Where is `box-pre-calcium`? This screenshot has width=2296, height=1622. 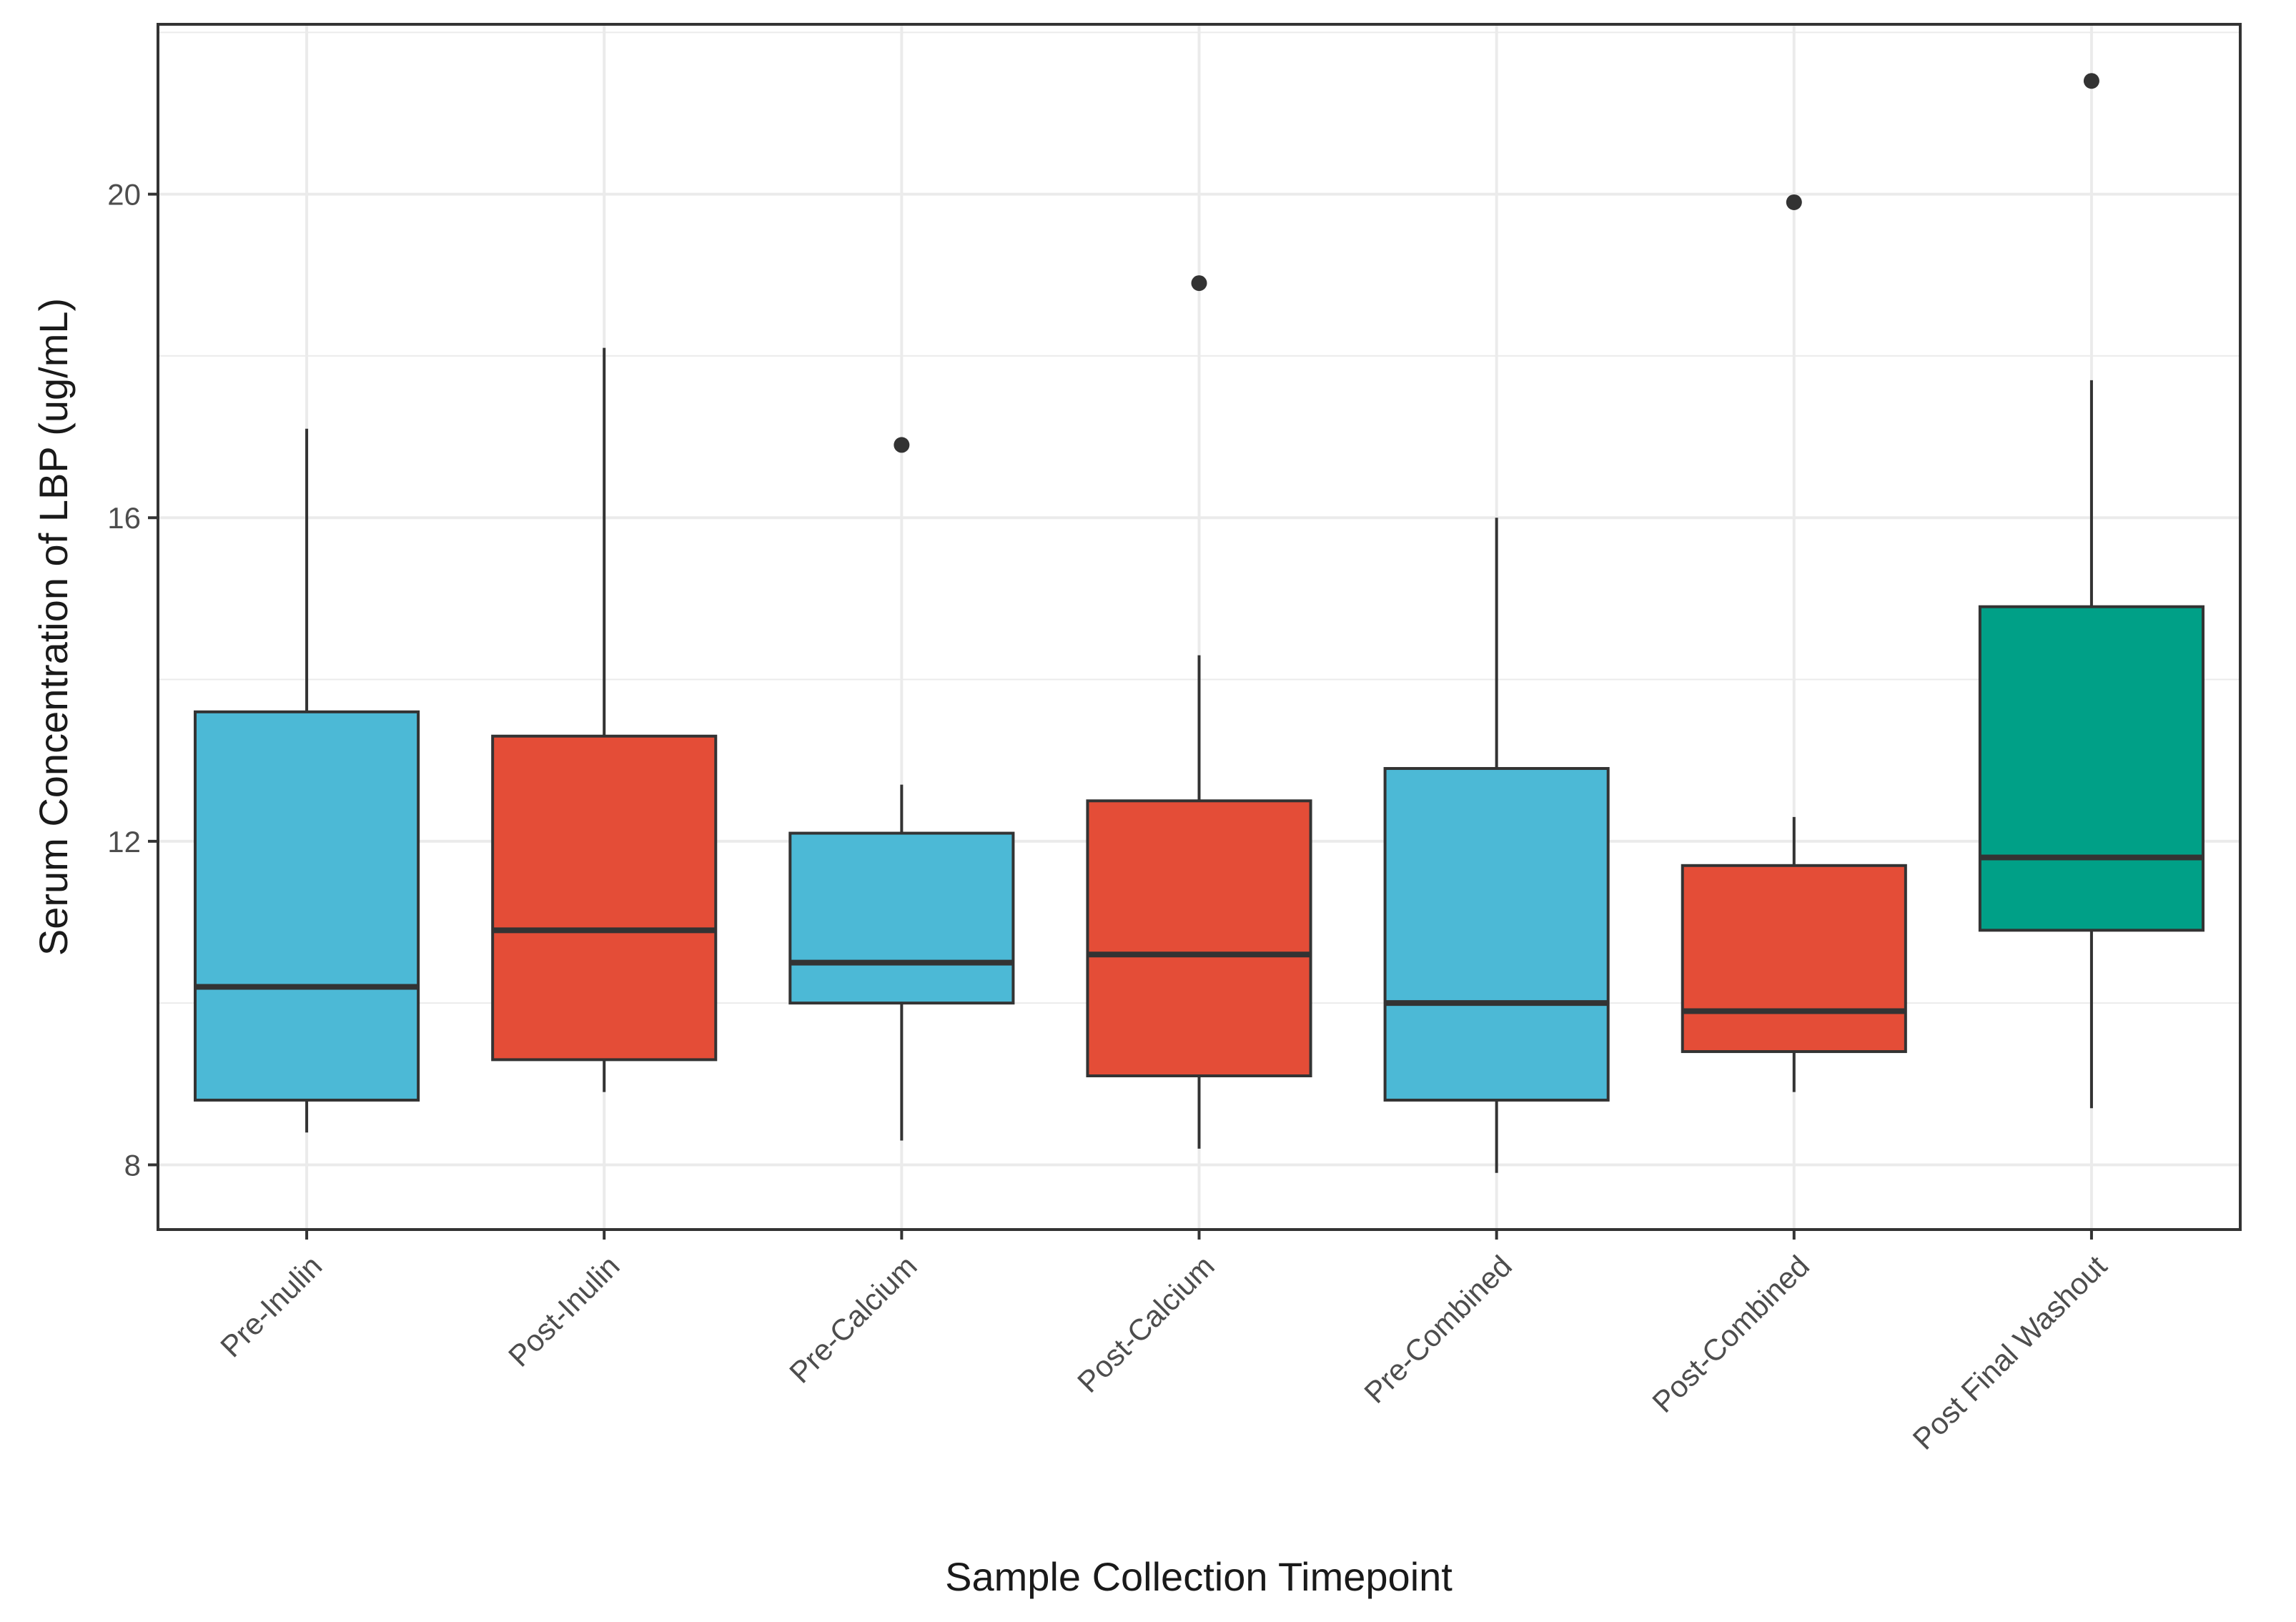
box-pre-calcium is located at coordinates (901, 789).